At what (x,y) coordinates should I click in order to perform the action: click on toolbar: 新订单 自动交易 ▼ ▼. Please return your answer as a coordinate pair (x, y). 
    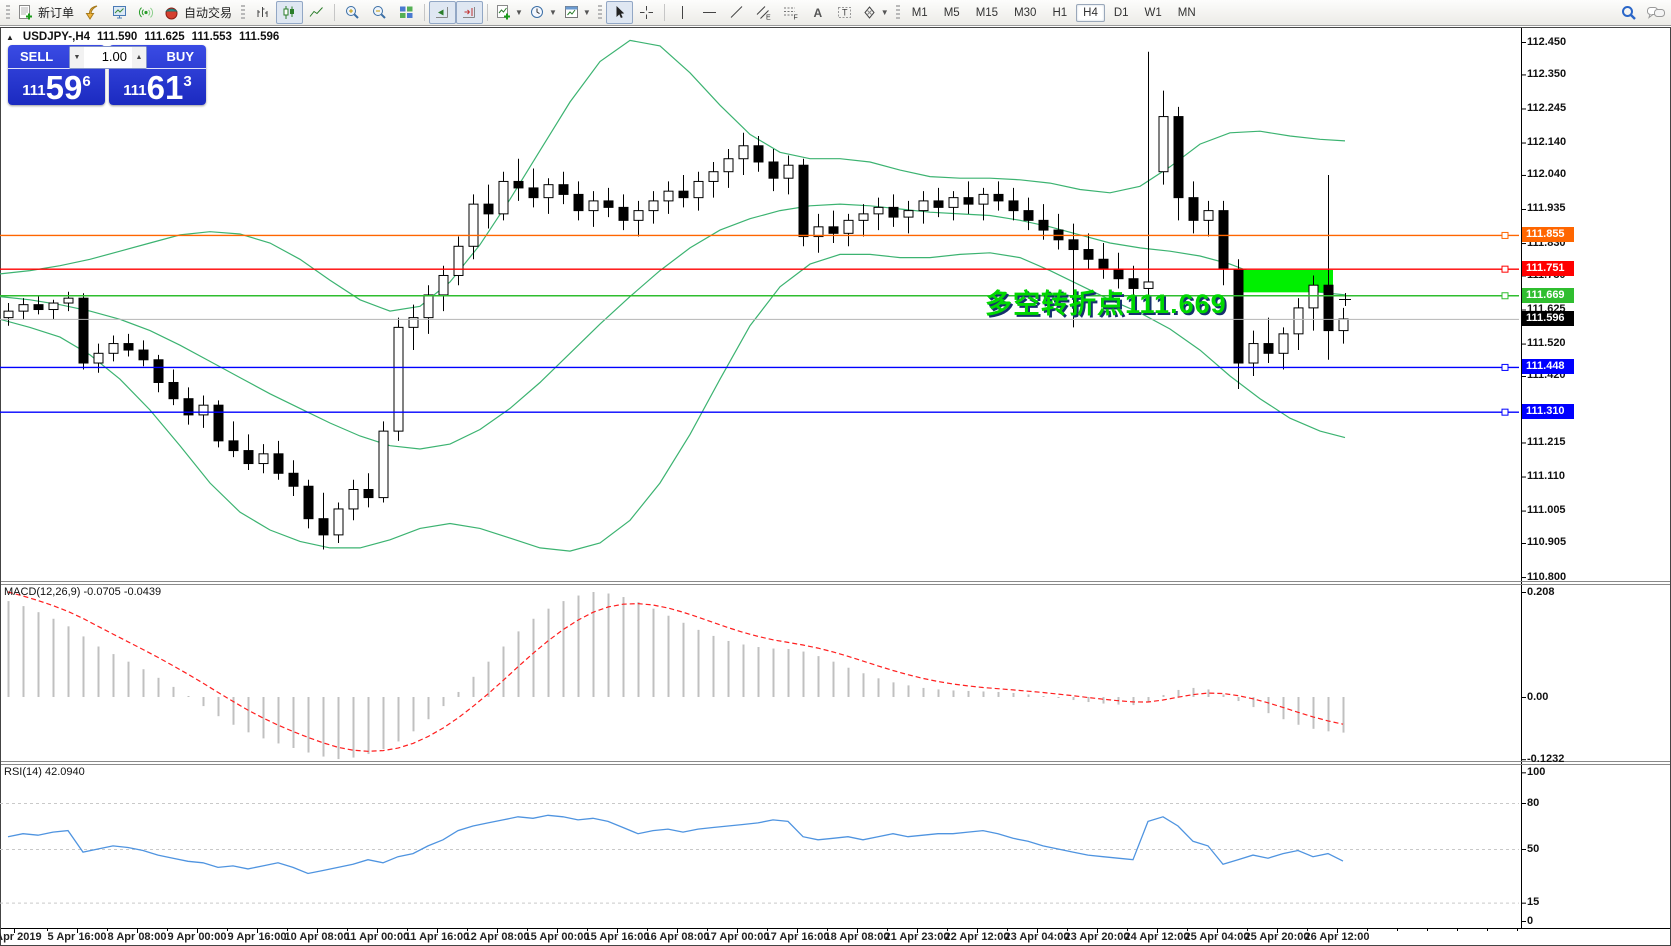
    Looking at the image, I should click on (835, 13).